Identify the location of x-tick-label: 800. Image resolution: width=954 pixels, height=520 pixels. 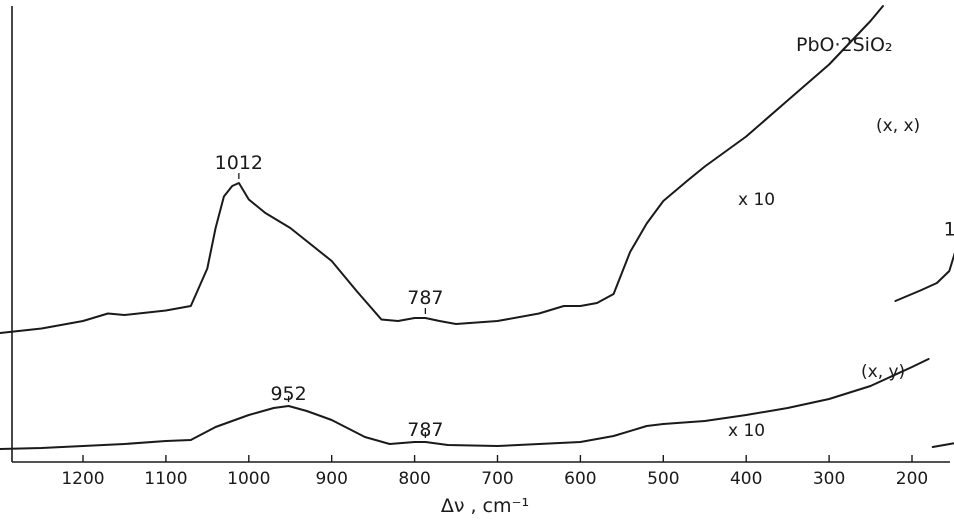
(414, 479).